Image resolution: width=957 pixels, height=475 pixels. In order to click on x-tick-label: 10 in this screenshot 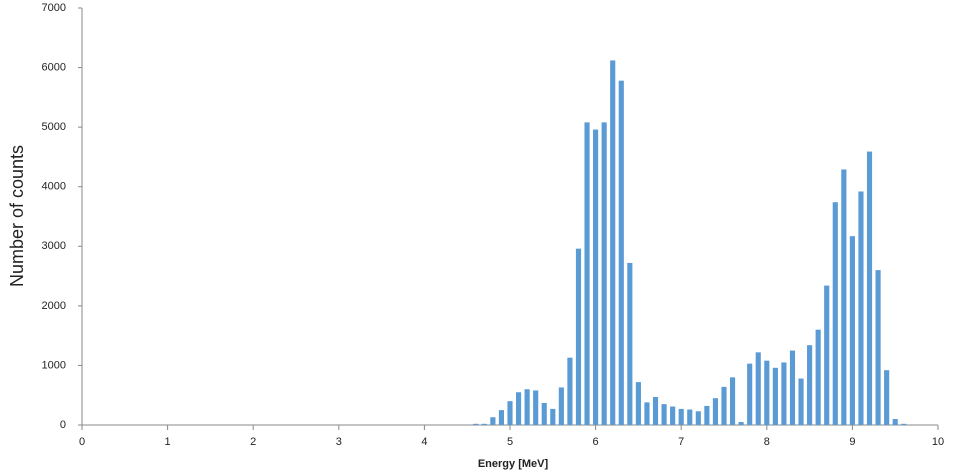, I will do `click(938, 442)`.